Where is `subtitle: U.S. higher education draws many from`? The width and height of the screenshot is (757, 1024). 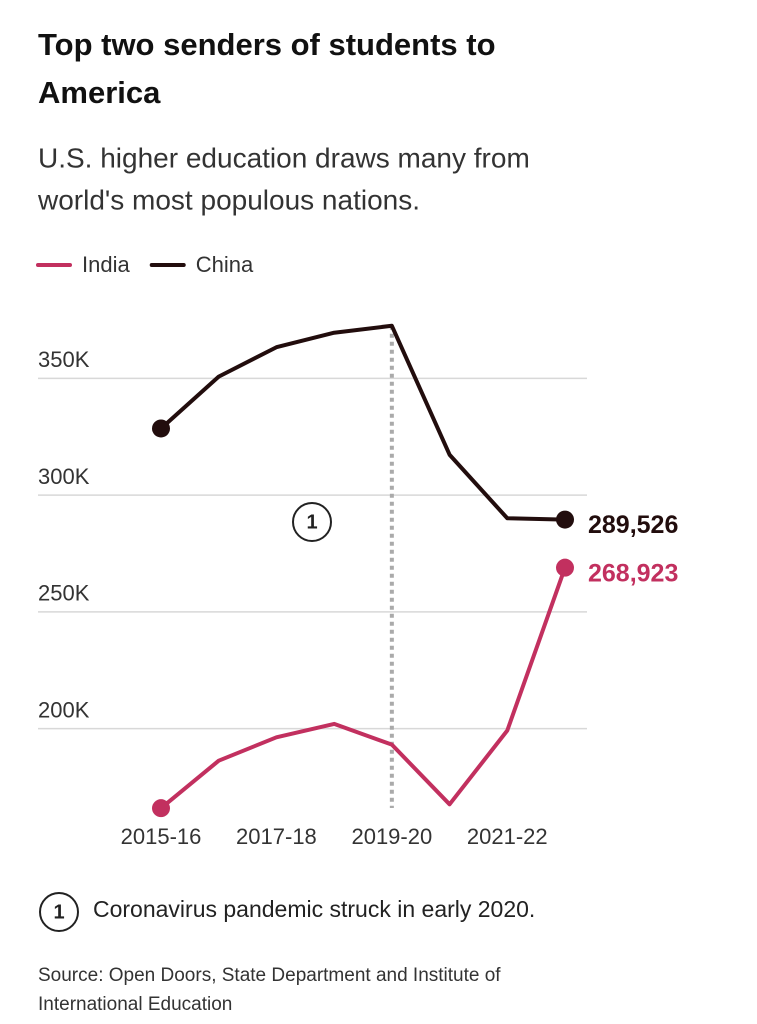 subtitle: U.S. higher education draws many from is located at coordinates (284, 157).